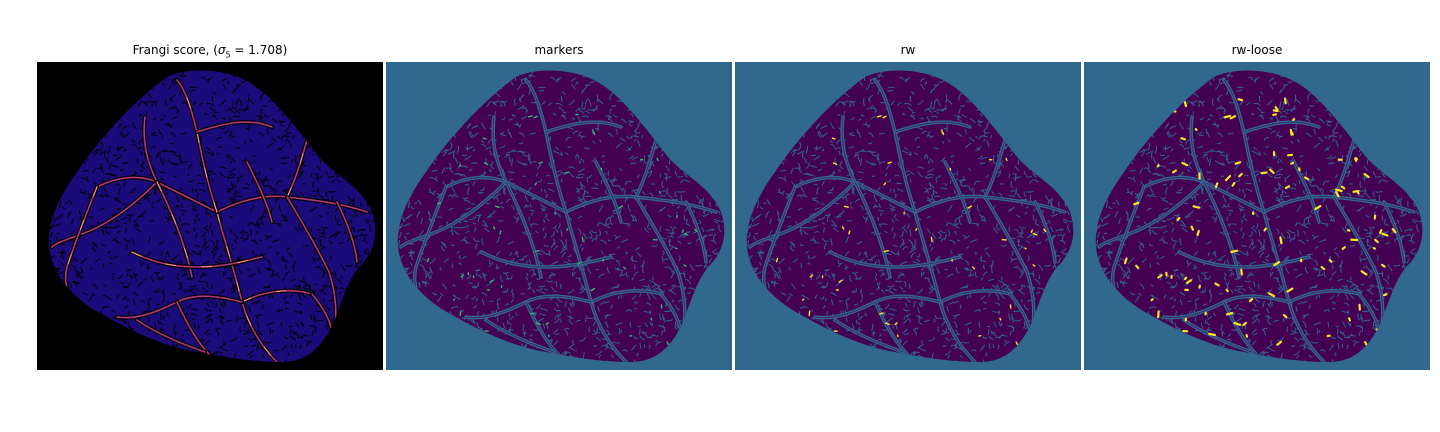 Image resolution: width=1440 pixels, height=432 pixels. I want to click on panel-title-rw-loose: rw-loose, so click(1257, 50).